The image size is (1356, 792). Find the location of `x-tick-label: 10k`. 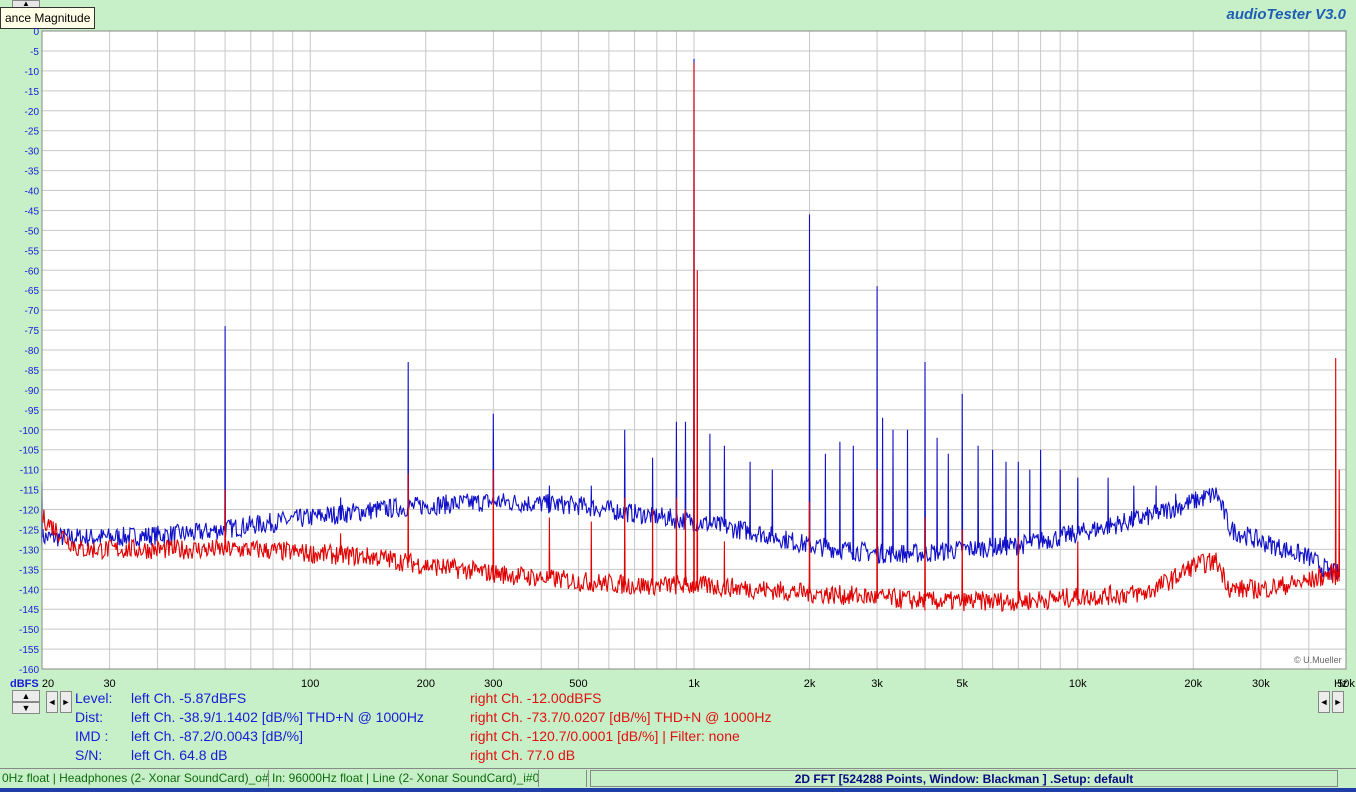

x-tick-label: 10k is located at coordinates (1078, 684).